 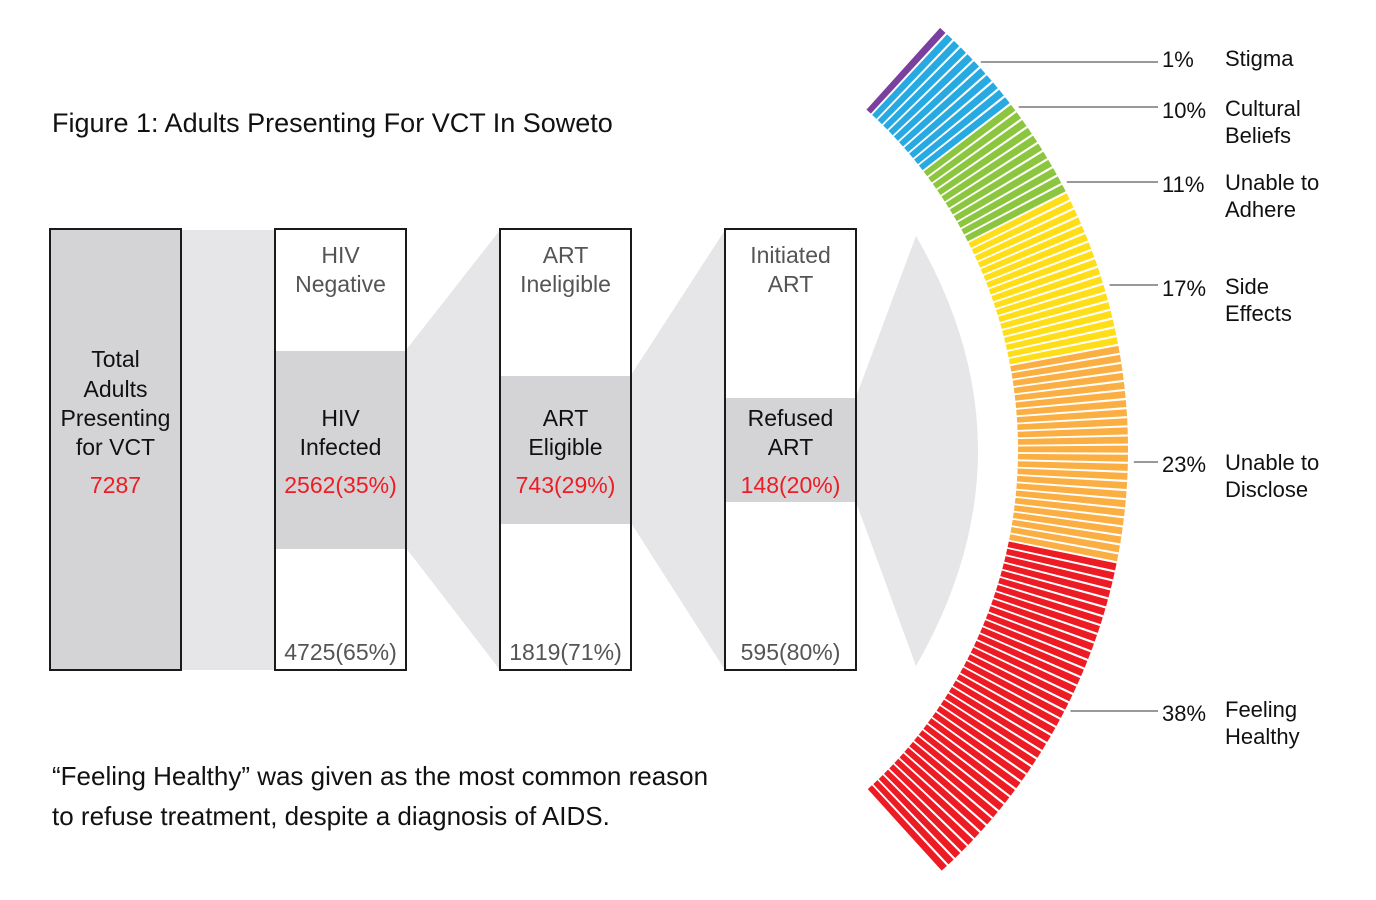 I want to click on legend-pct-unable-to-disclose: 23%, so click(x=1184, y=464).